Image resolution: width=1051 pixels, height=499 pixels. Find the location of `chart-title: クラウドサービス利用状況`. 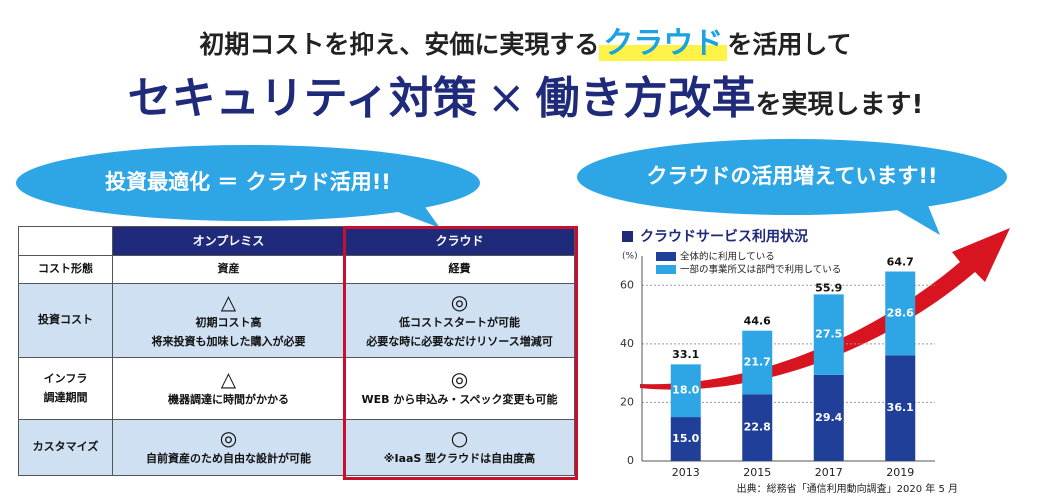

chart-title: クラウドサービス利用状況 is located at coordinates (724, 236).